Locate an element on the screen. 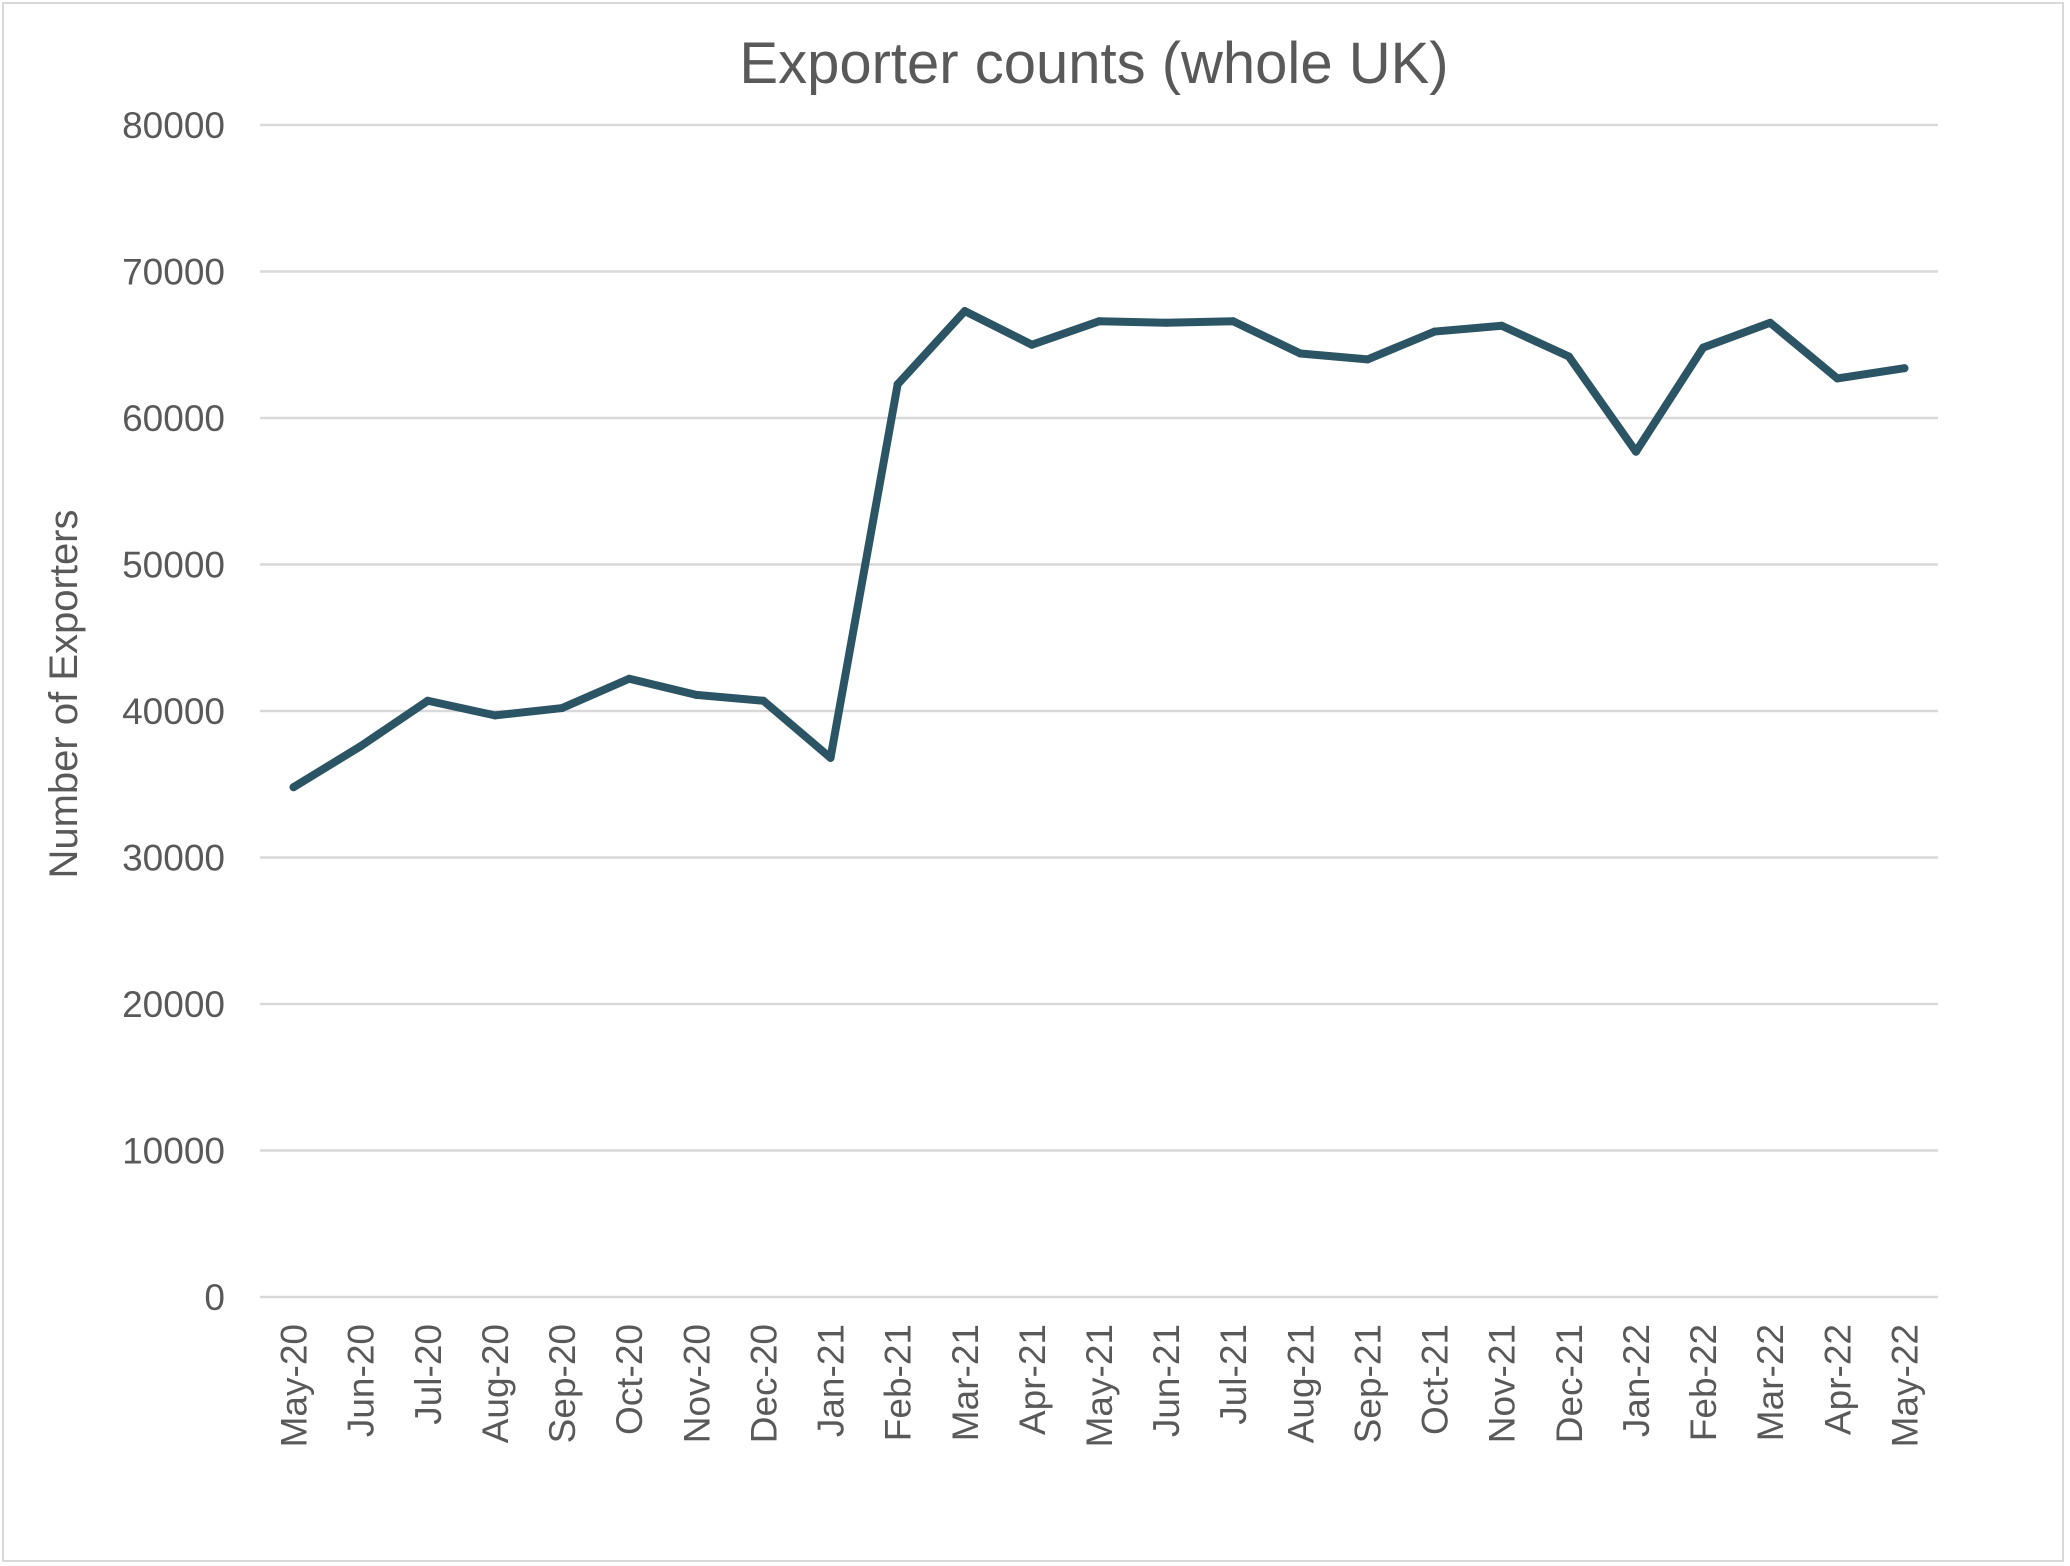  y-tick-label-80000: 80000 is located at coordinates (173, 125).